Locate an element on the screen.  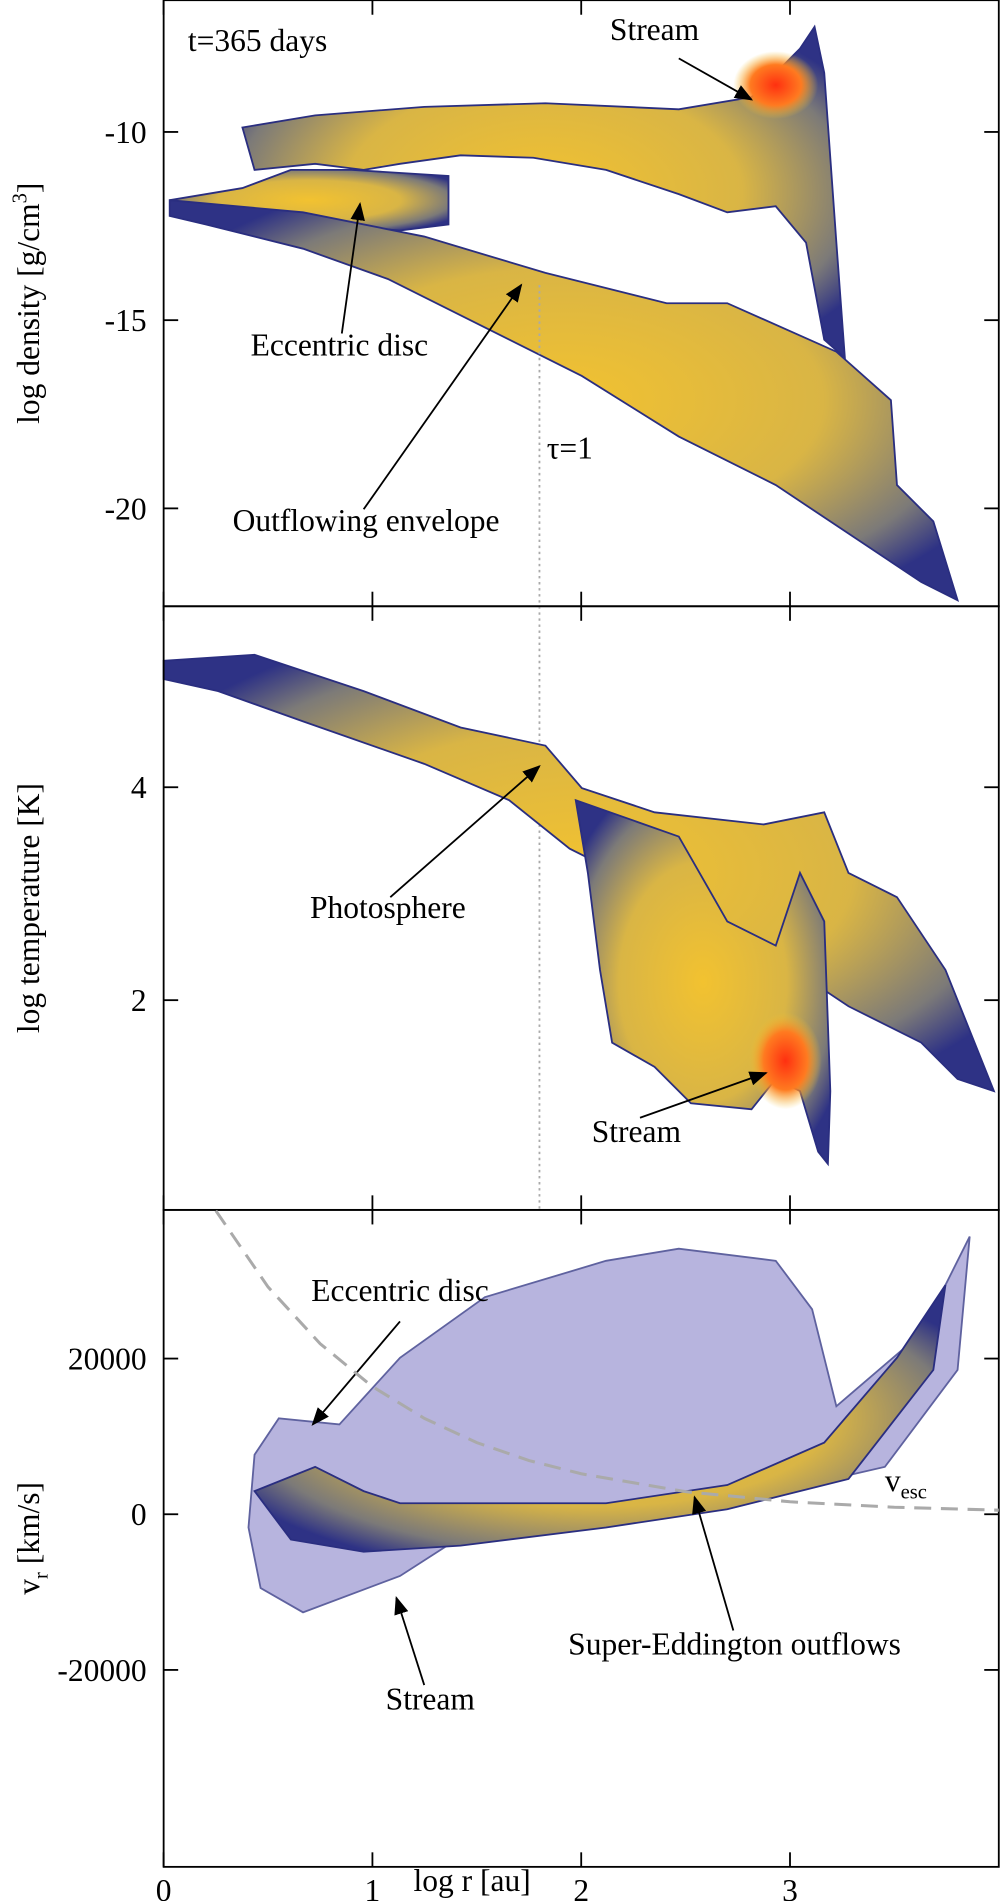
vesc-label: vesc is located at coordinates (906, 1483).